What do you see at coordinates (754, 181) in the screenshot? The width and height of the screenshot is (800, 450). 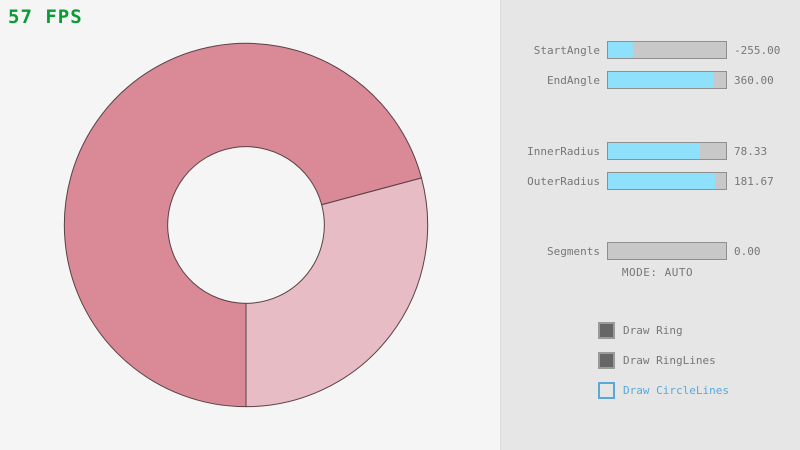 I see `slider-value-outerradius: 181.67` at bounding box center [754, 181].